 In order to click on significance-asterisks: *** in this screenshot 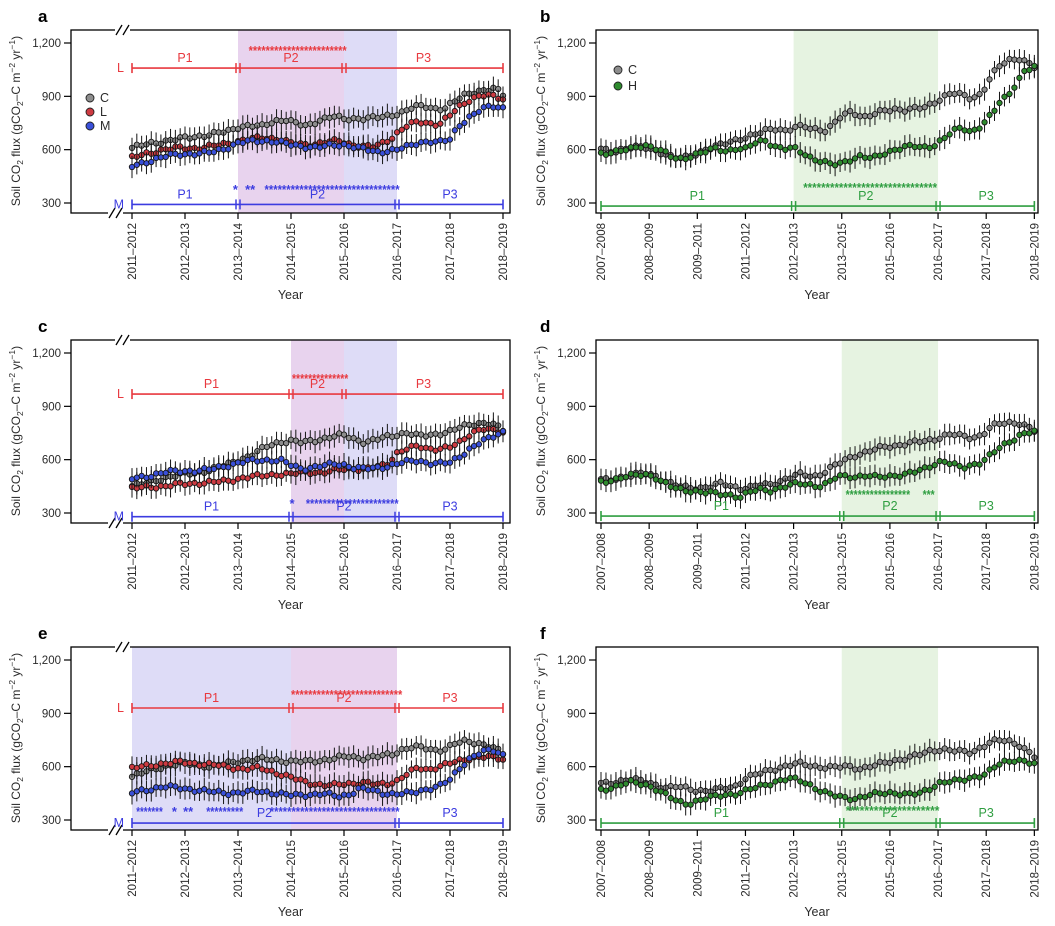, I will do `click(929, 494)`.